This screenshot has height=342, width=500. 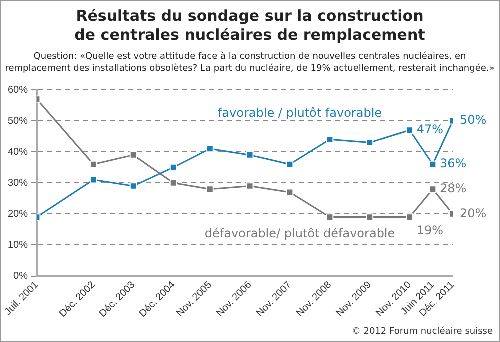 What do you see at coordinates (430, 230) in the screenshot?
I see `data-label: 19%` at bounding box center [430, 230].